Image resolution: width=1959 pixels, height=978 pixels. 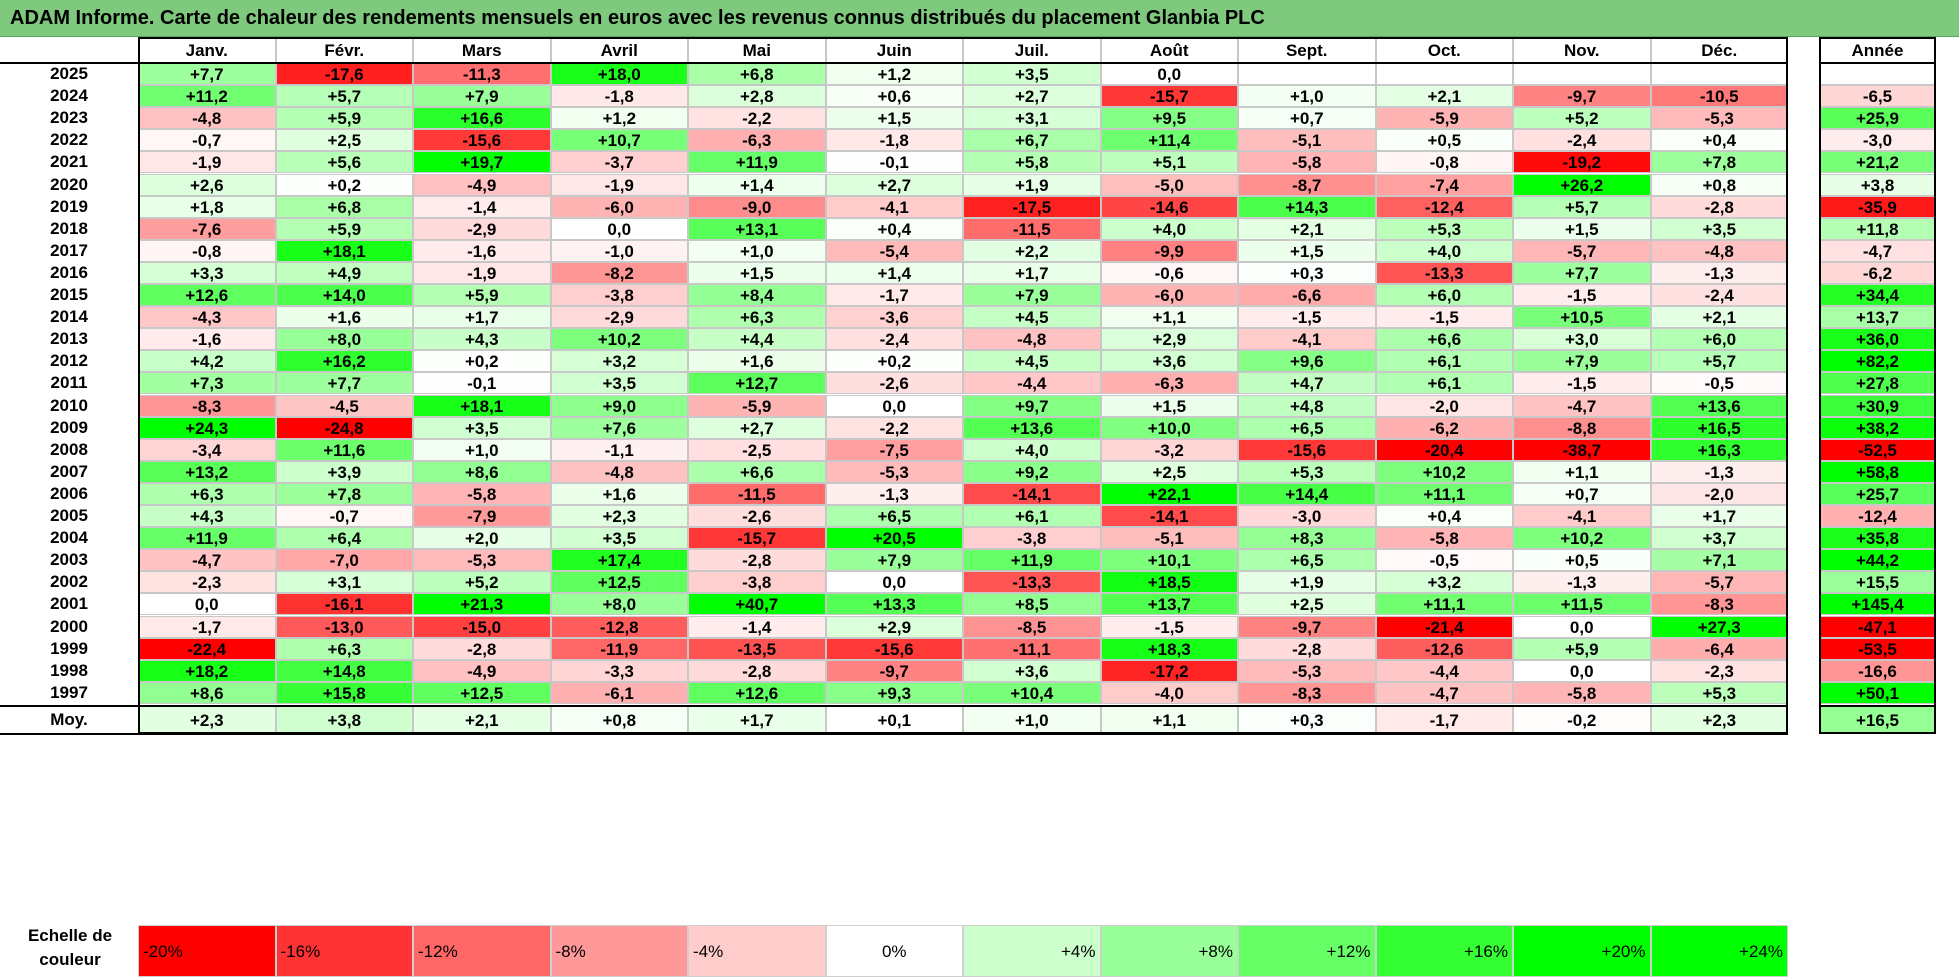 What do you see at coordinates (1582, 582) in the screenshot?
I see `heatmap-cell: -1,3` at bounding box center [1582, 582].